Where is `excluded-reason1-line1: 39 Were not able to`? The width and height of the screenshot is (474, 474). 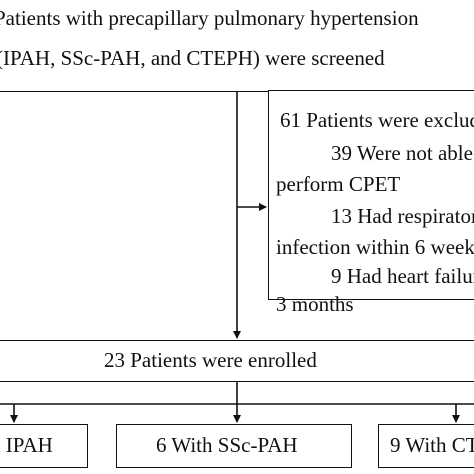 excluded-reason1-line1: 39 Were not able to is located at coordinates (402, 153).